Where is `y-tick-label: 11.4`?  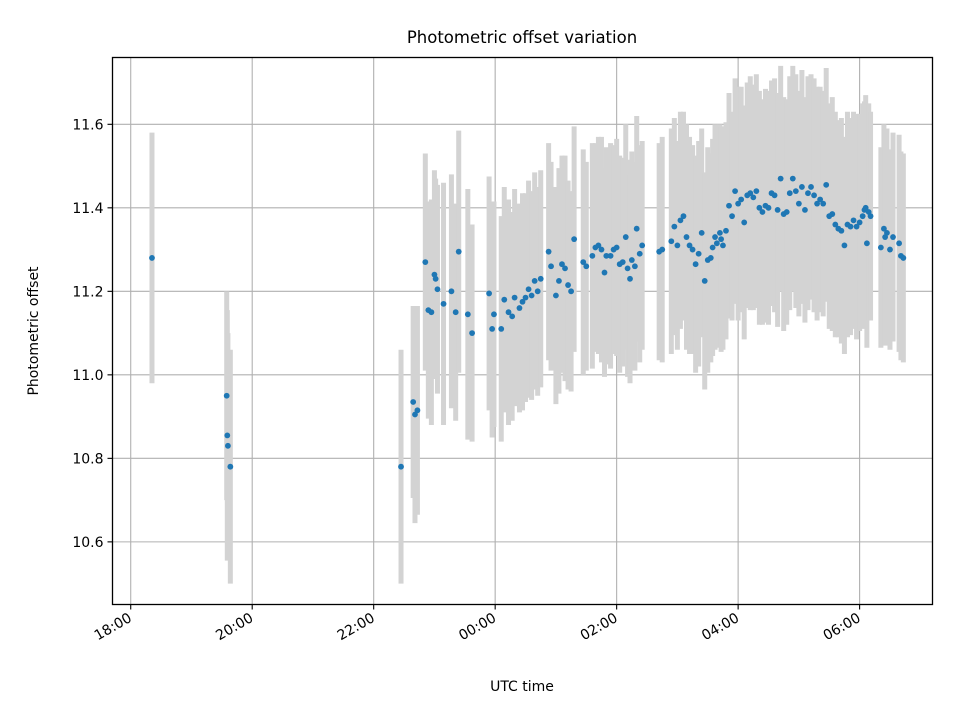
y-tick-label: 11.4 is located at coordinates (87, 209).